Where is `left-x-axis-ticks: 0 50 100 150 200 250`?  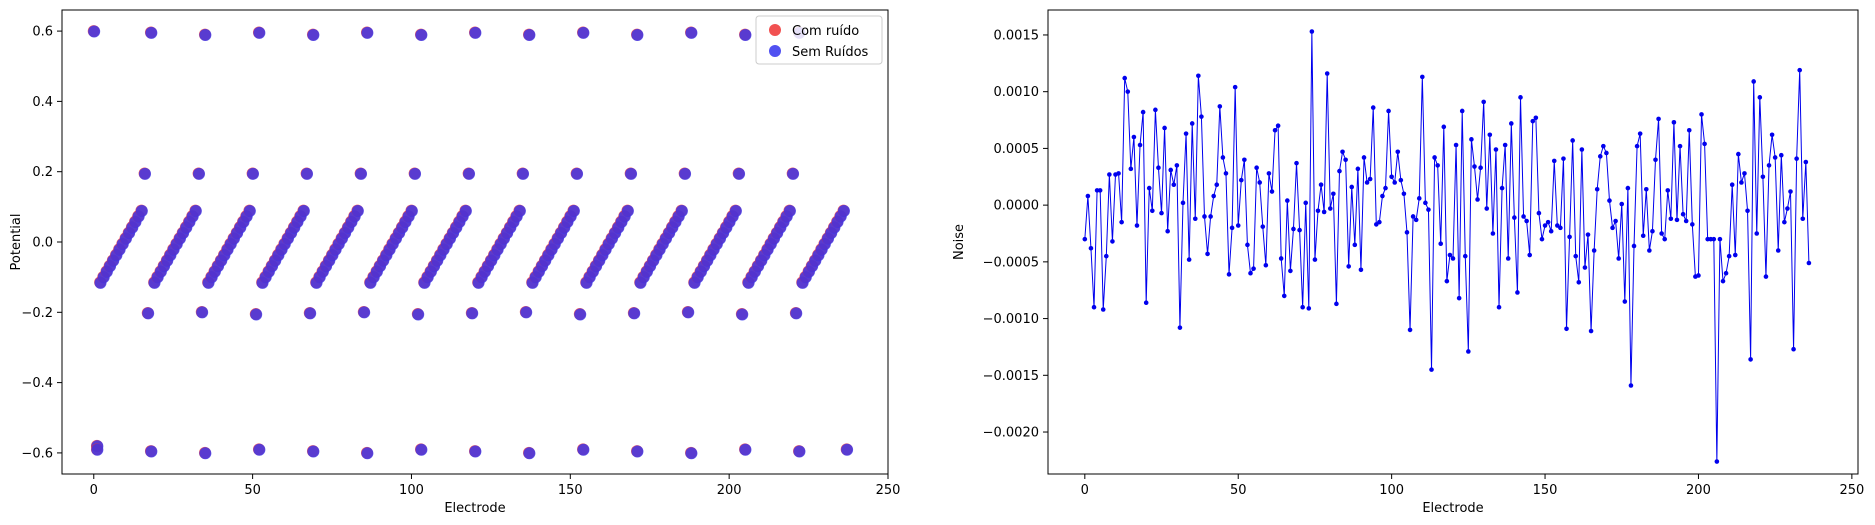
left-x-axis-ticks: 0 50 100 150 200 250 is located at coordinates (495, 486).